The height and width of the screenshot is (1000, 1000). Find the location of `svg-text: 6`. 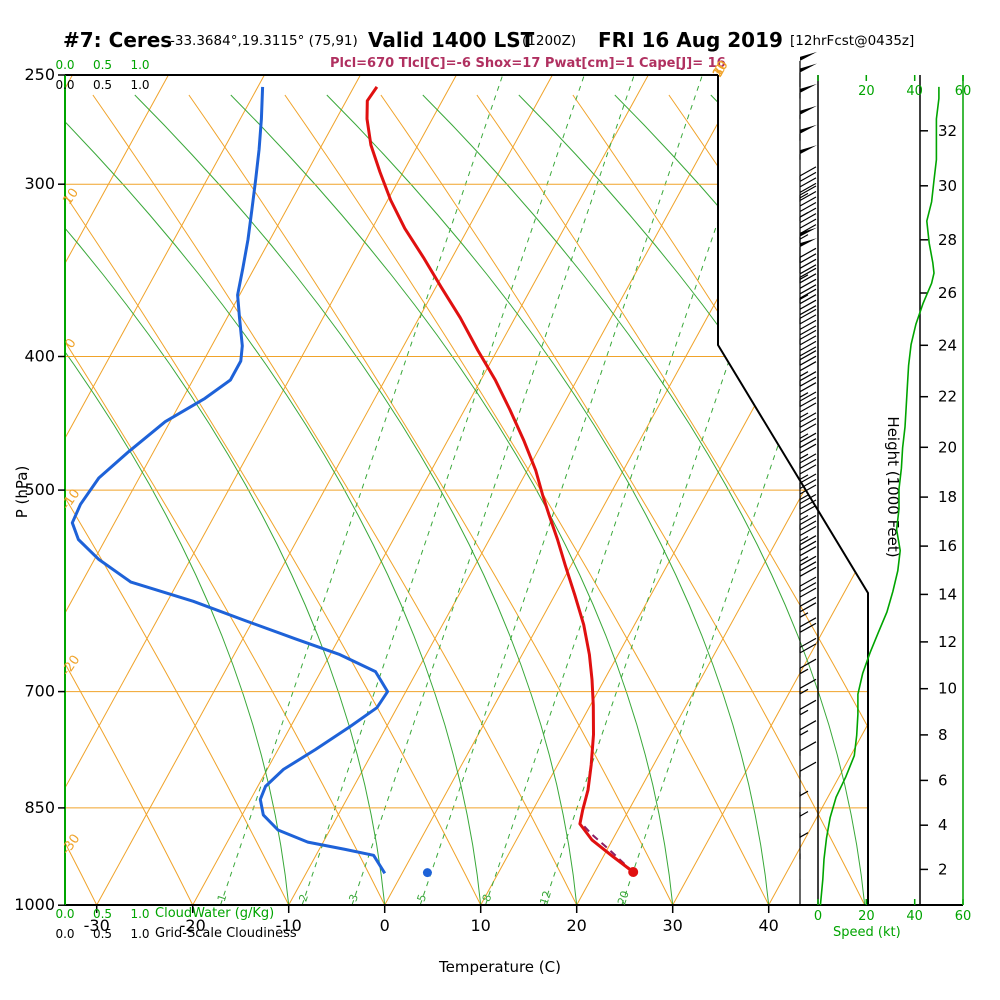

svg-text: 6 is located at coordinates (943, 780).